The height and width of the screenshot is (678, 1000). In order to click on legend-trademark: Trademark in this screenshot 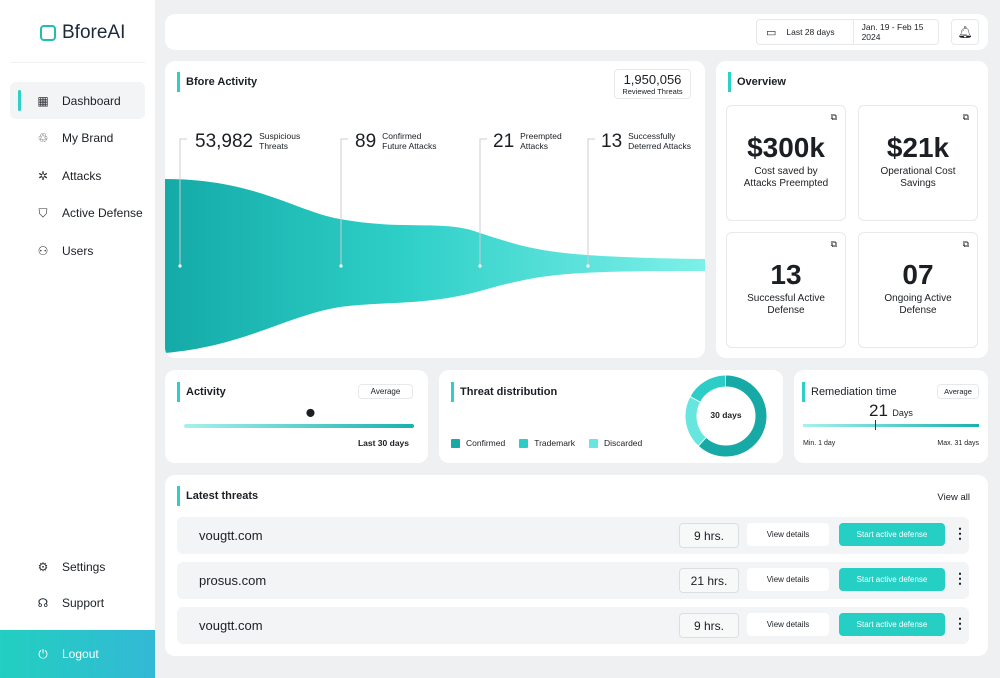, I will do `click(547, 443)`.